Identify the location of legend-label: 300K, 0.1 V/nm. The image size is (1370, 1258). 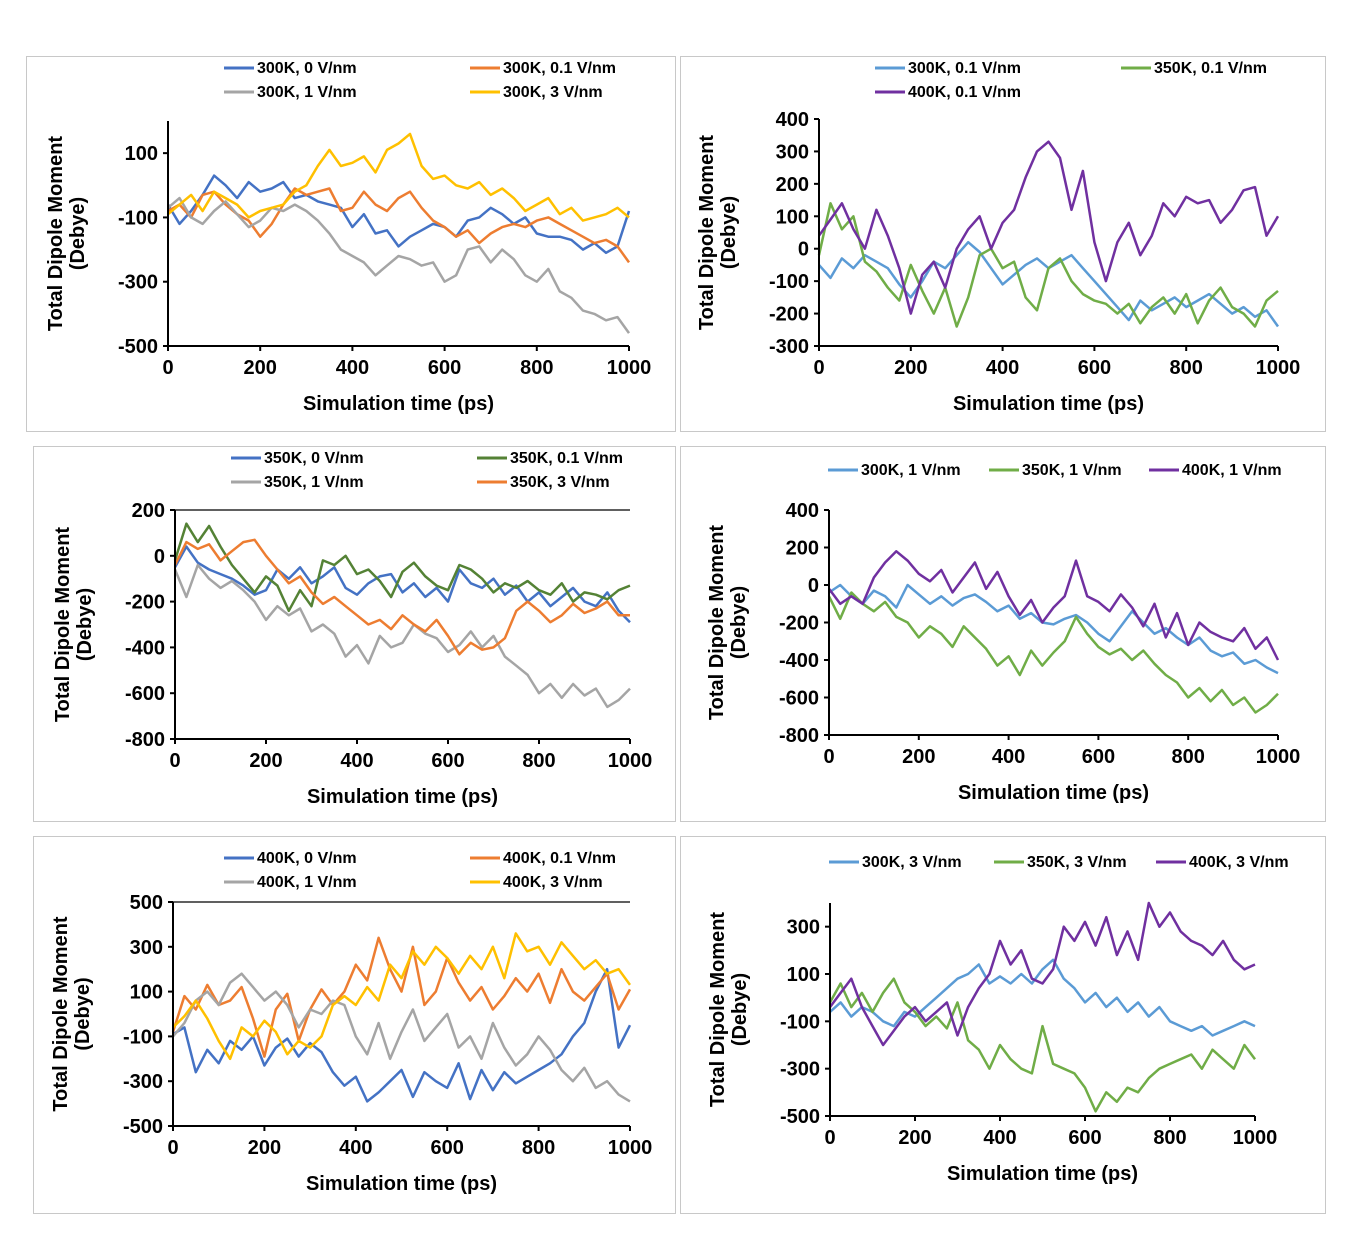
(559, 68).